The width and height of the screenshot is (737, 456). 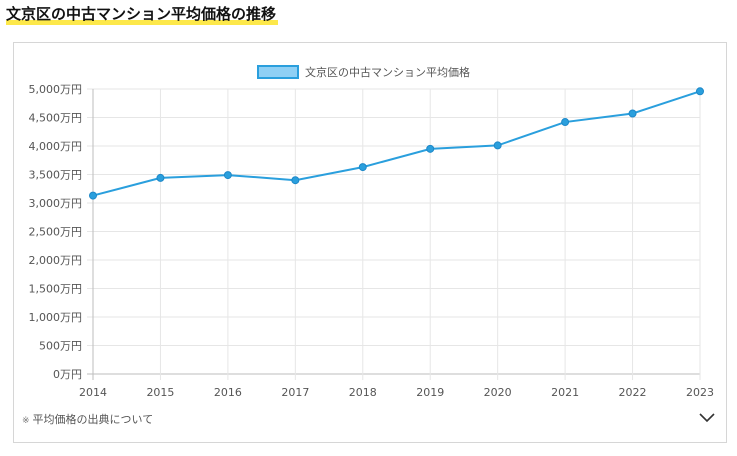 I want to click on y-tick-label: 0万円, so click(x=67, y=374).